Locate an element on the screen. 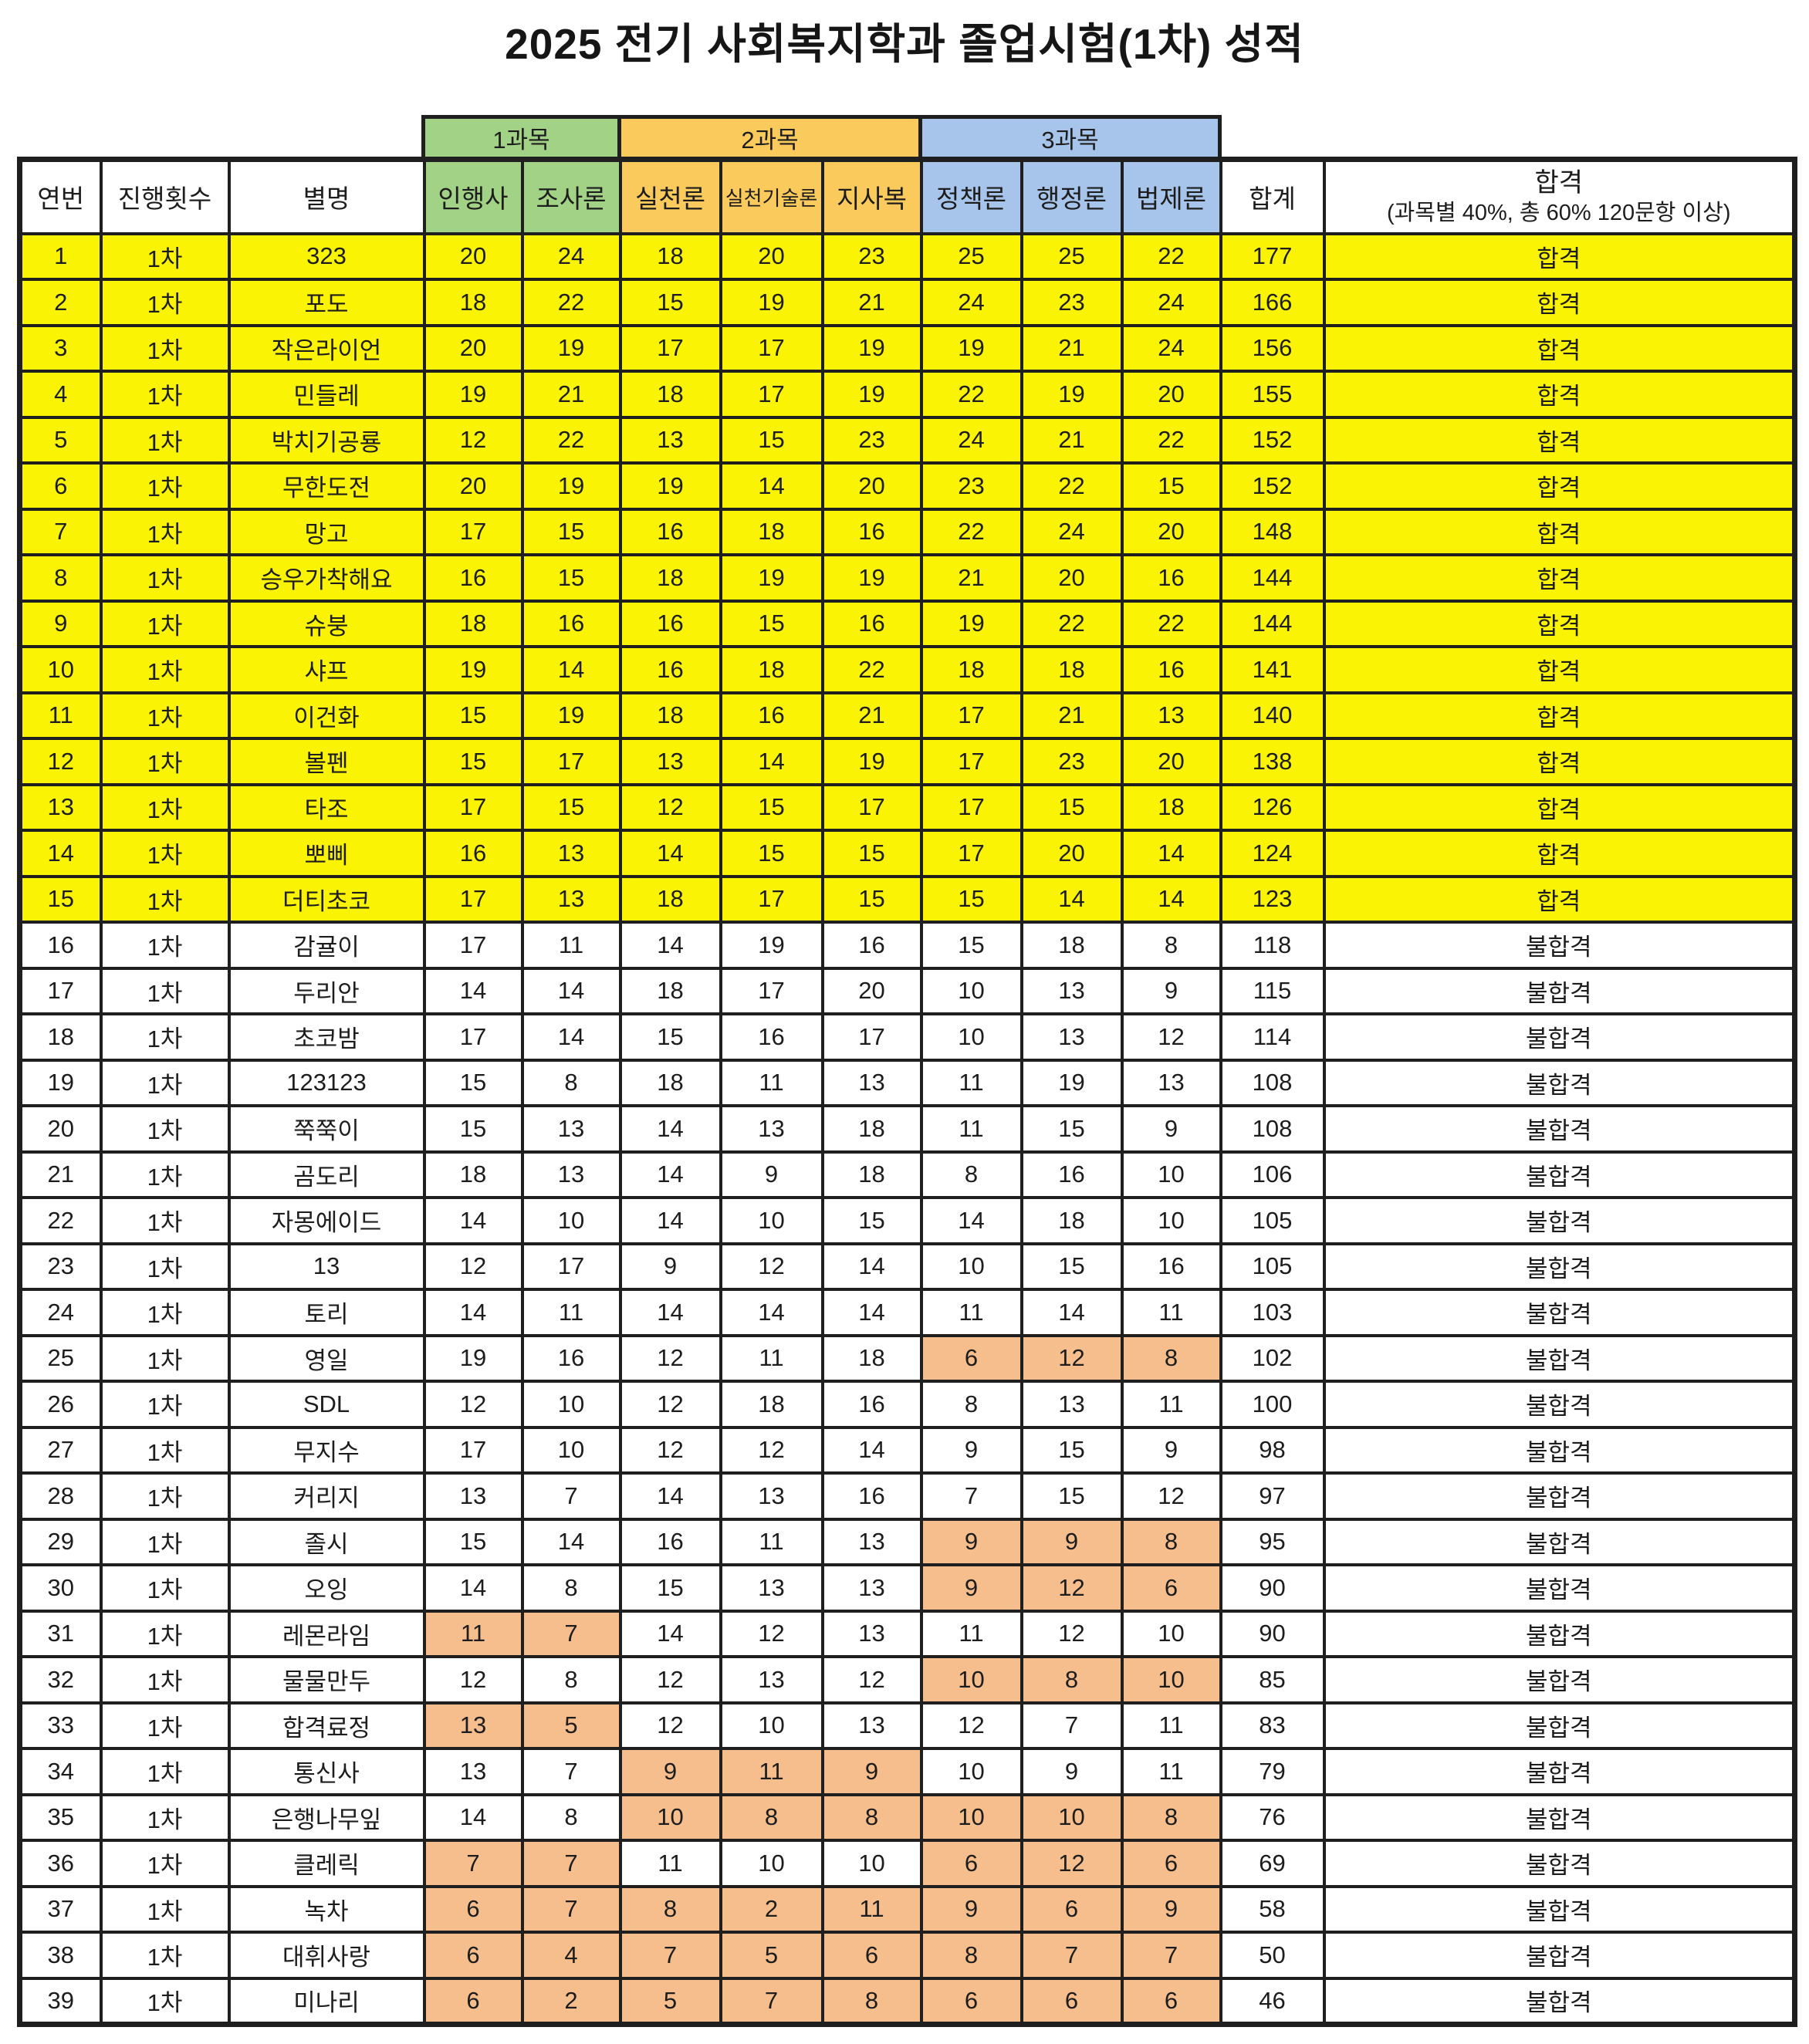 This screenshot has height=2044, width=1809. table-row: 12 1차 볼펜 15 17 13 14 19 17 23 20 138 합격 is located at coordinates (907, 761).